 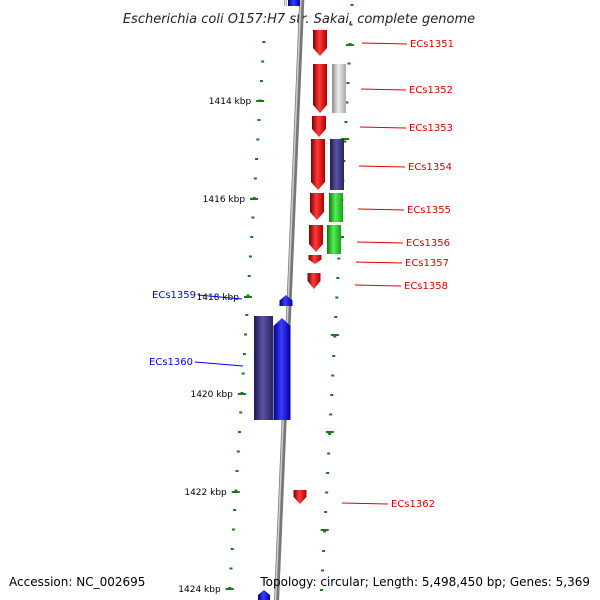 I want to click on gene-ecs1354-track, so click(x=337, y=164).